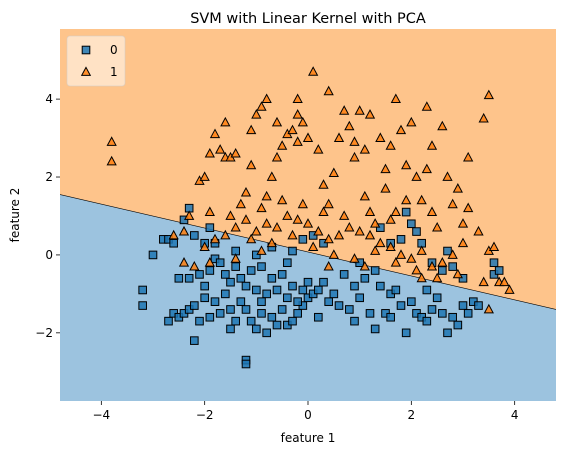  I want to click on x-axis-label: feature 1, so click(308, 438).